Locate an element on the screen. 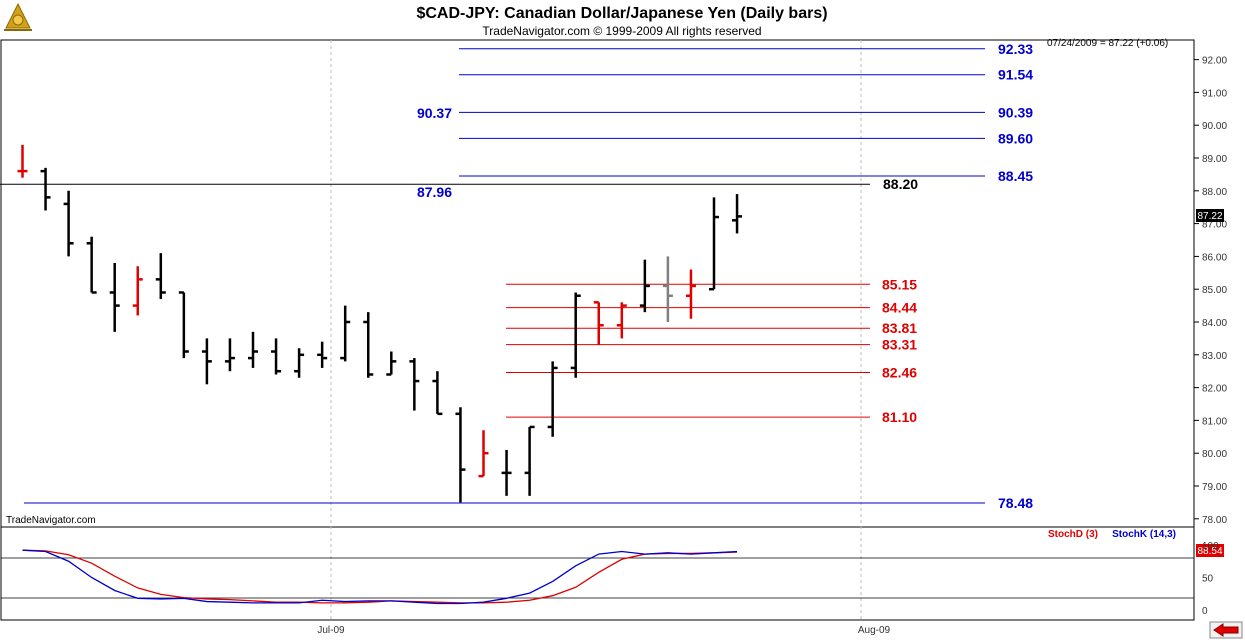  y-tick-label: 78.00 is located at coordinates (1214, 520).